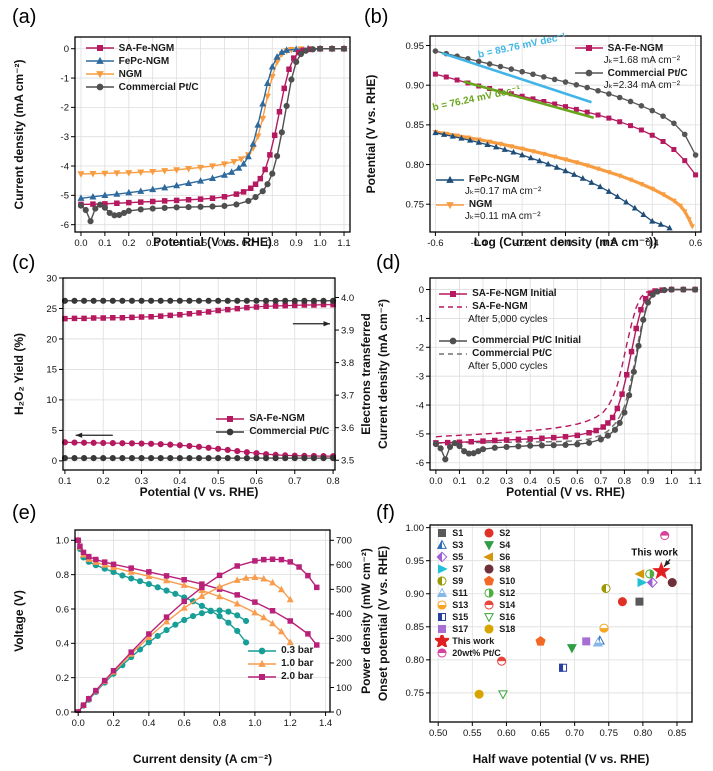 Image resolution: width=713 pixels, height=771 pixels. What do you see at coordinates (415, 693) in the screenshot?
I see `svg-text: 0.75` at bounding box center [415, 693].